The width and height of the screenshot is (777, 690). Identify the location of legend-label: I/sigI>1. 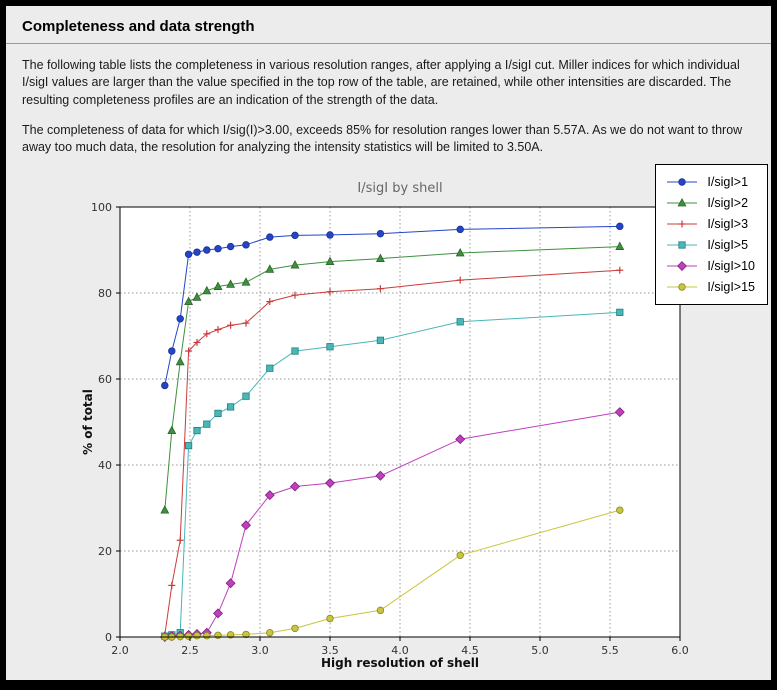
(728, 182).